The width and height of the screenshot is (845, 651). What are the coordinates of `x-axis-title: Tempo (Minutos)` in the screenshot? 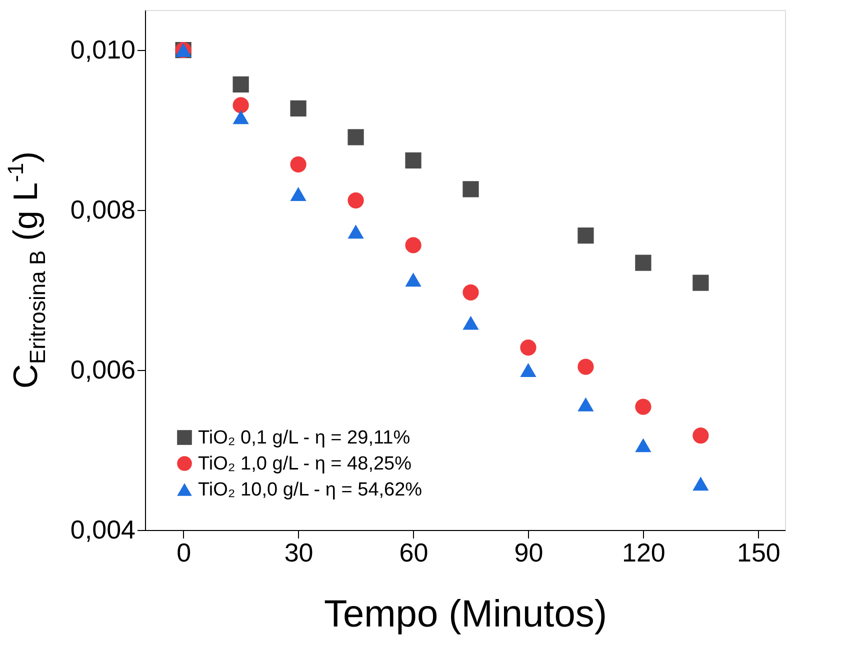 It's located at (465, 615).